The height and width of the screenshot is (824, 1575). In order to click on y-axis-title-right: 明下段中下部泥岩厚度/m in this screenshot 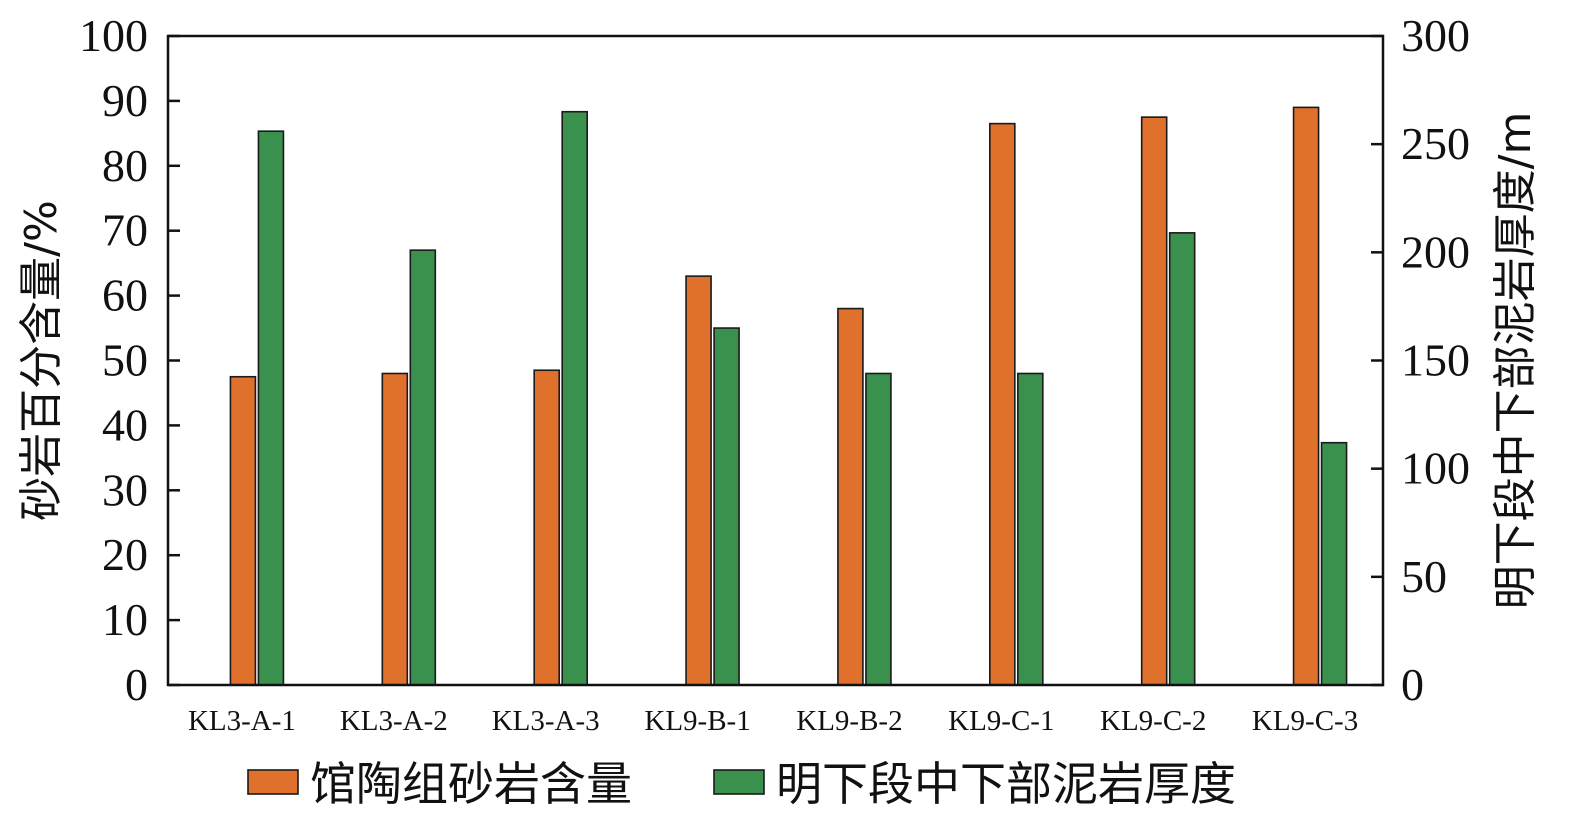, I will do `click(1515, 361)`.